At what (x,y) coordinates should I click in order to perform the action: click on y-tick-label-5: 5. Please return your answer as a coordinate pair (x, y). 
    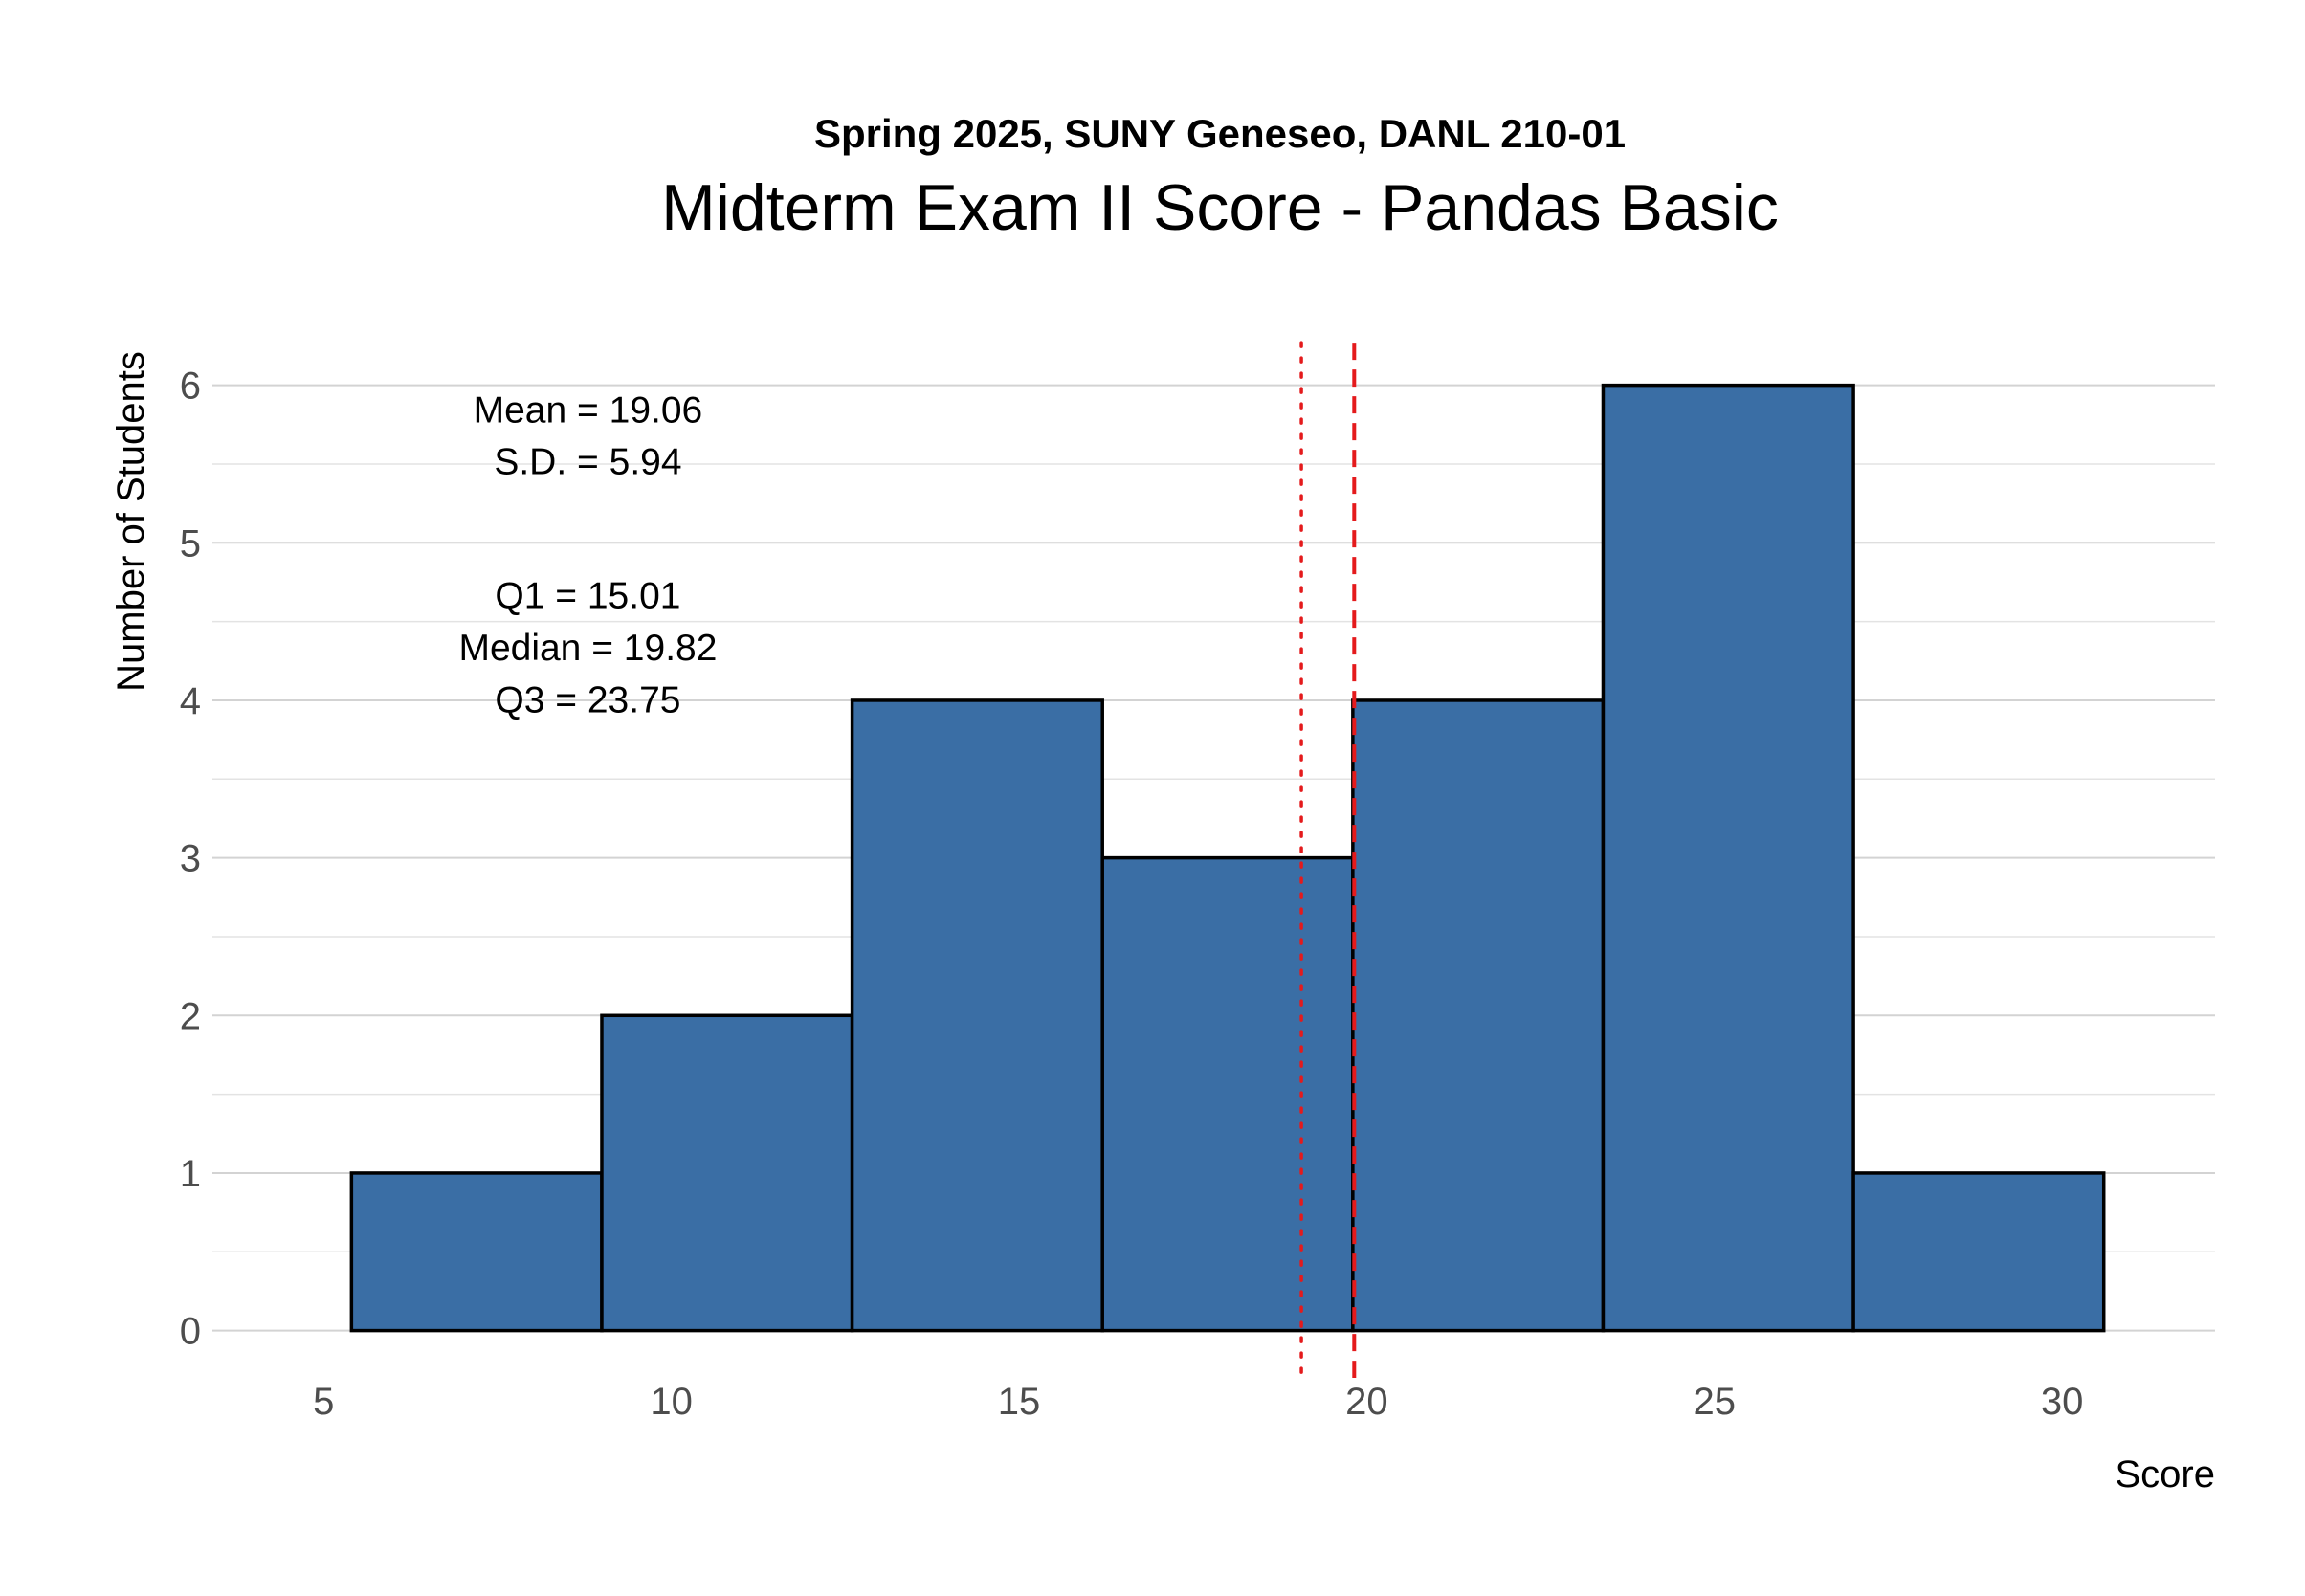
    Looking at the image, I should click on (190, 544).